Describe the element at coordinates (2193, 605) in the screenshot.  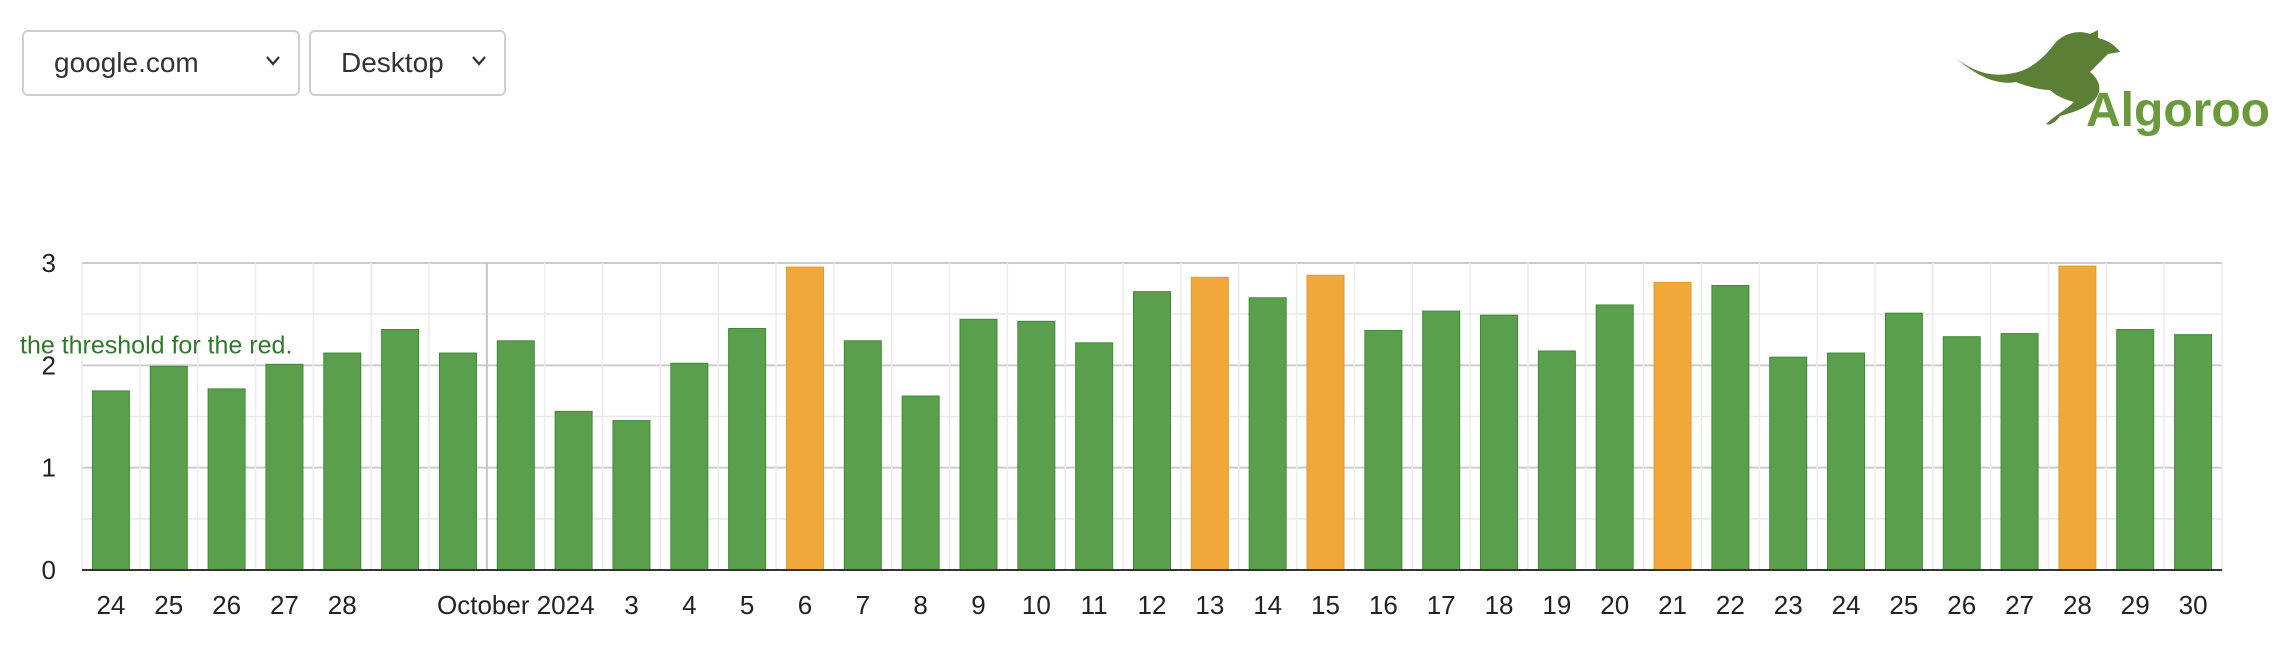
I see `x-tick-label: 30` at that location.